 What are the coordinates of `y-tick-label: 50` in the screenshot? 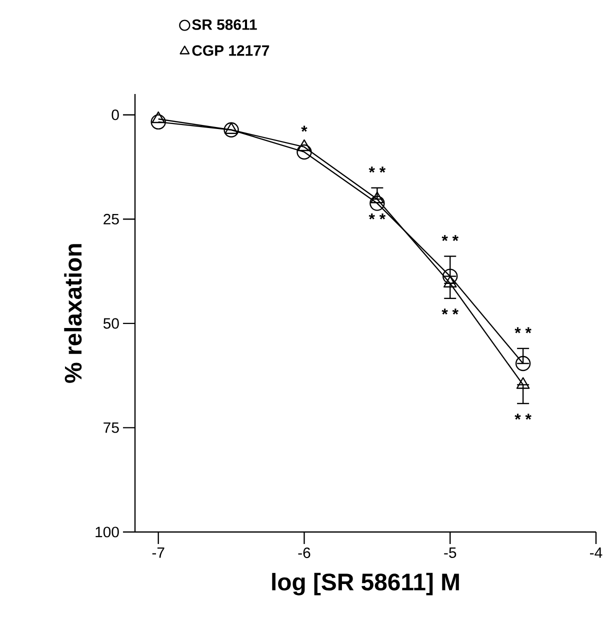 It's located at (111, 323).